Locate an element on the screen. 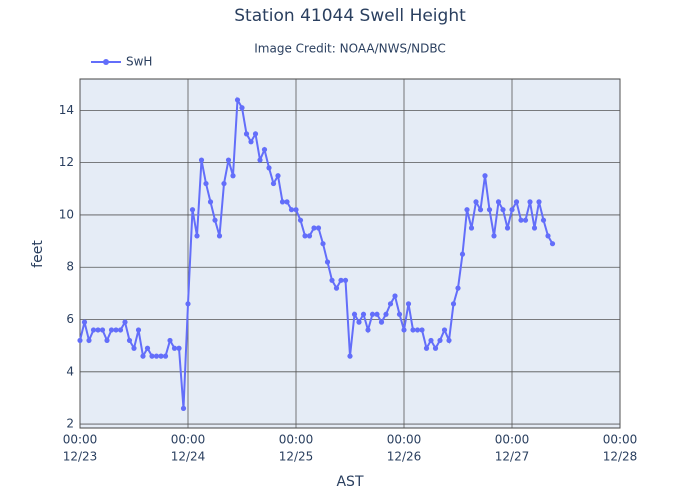 This screenshot has width=700, height=500. legend-marker is located at coordinates (106, 62).